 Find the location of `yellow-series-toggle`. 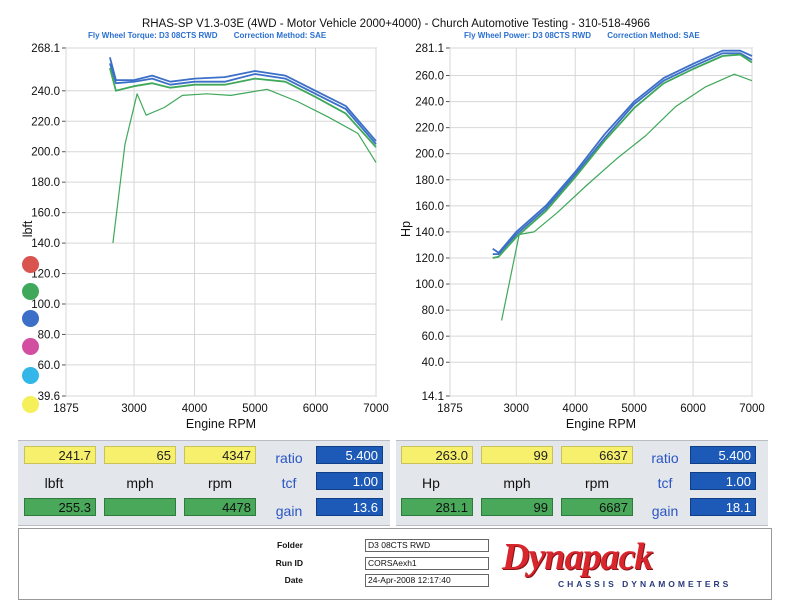

yellow-series-toggle is located at coordinates (30, 404).